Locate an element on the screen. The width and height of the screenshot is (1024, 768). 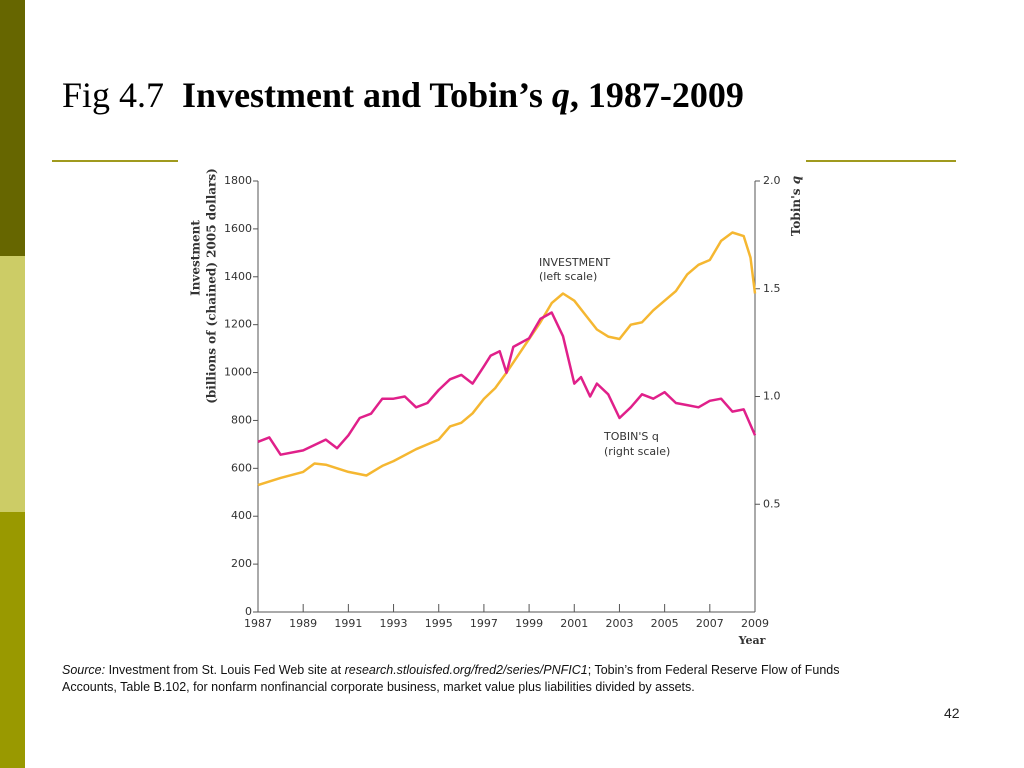
x-tick-label: 1993 is located at coordinates (394, 623).